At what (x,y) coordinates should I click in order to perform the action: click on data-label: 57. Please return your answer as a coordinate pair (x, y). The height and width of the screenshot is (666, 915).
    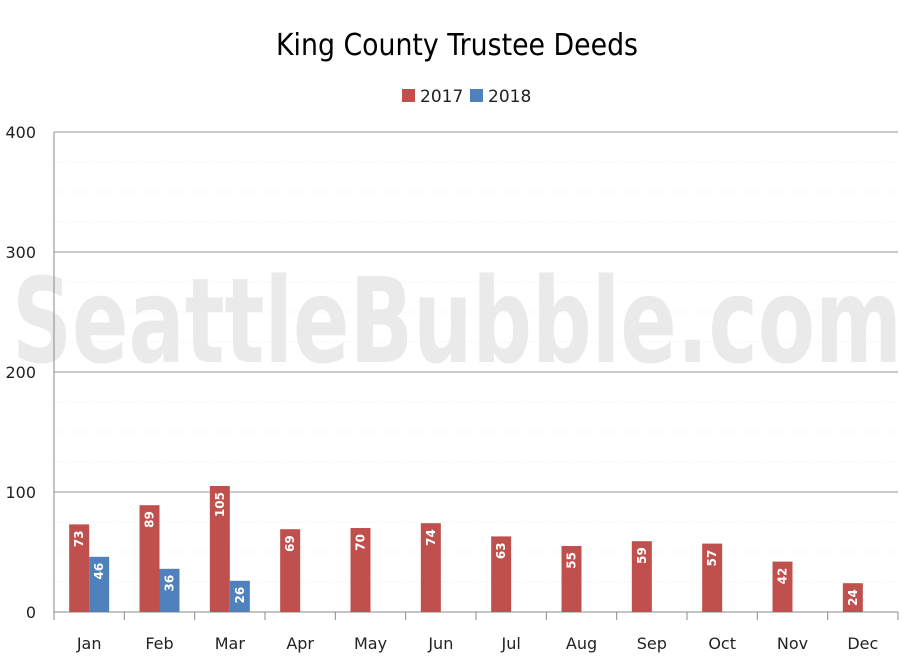
    Looking at the image, I should click on (712, 558).